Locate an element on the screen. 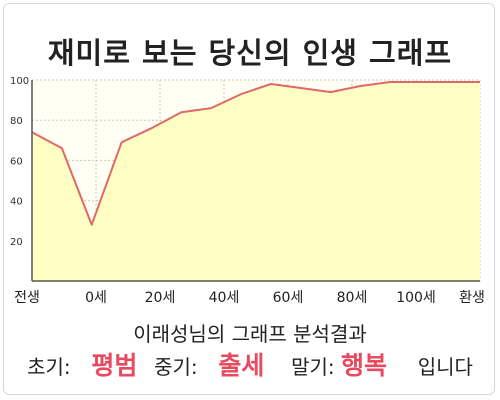  result-summary: 초기: 평범 중기: 출세 말기: 행복 입니다 is located at coordinates (250, 364).